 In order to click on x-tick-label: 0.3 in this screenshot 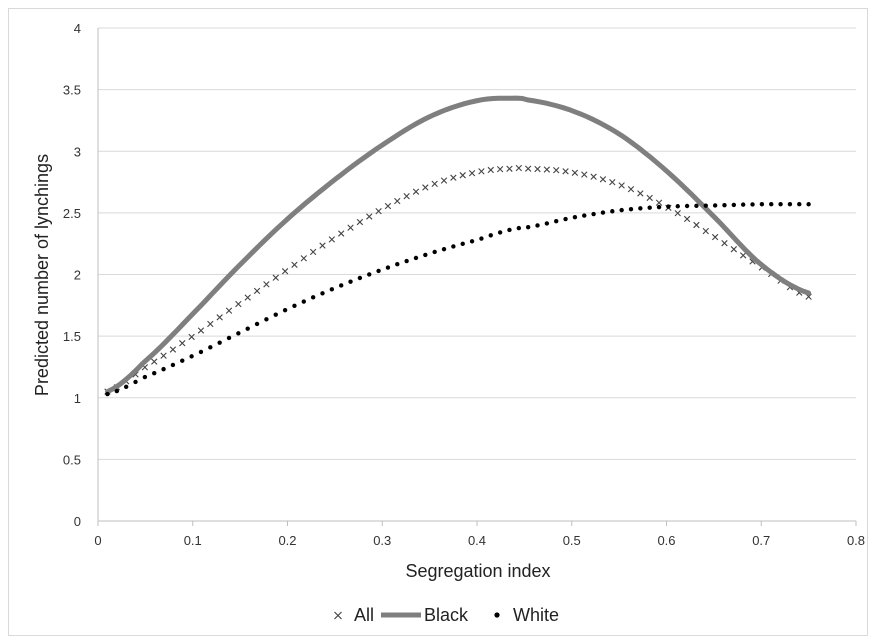, I will do `click(382, 540)`.